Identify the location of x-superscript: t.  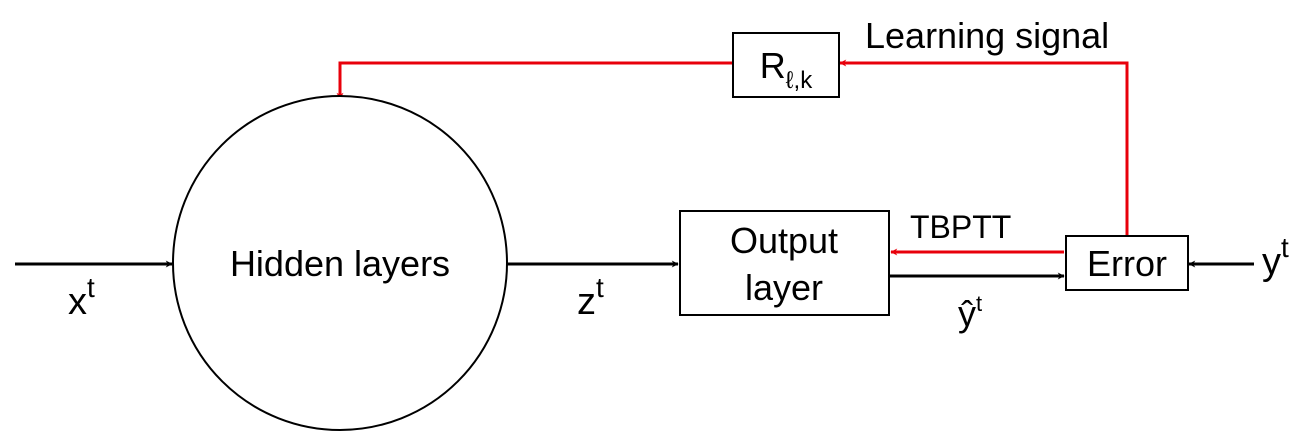
(91, 287).